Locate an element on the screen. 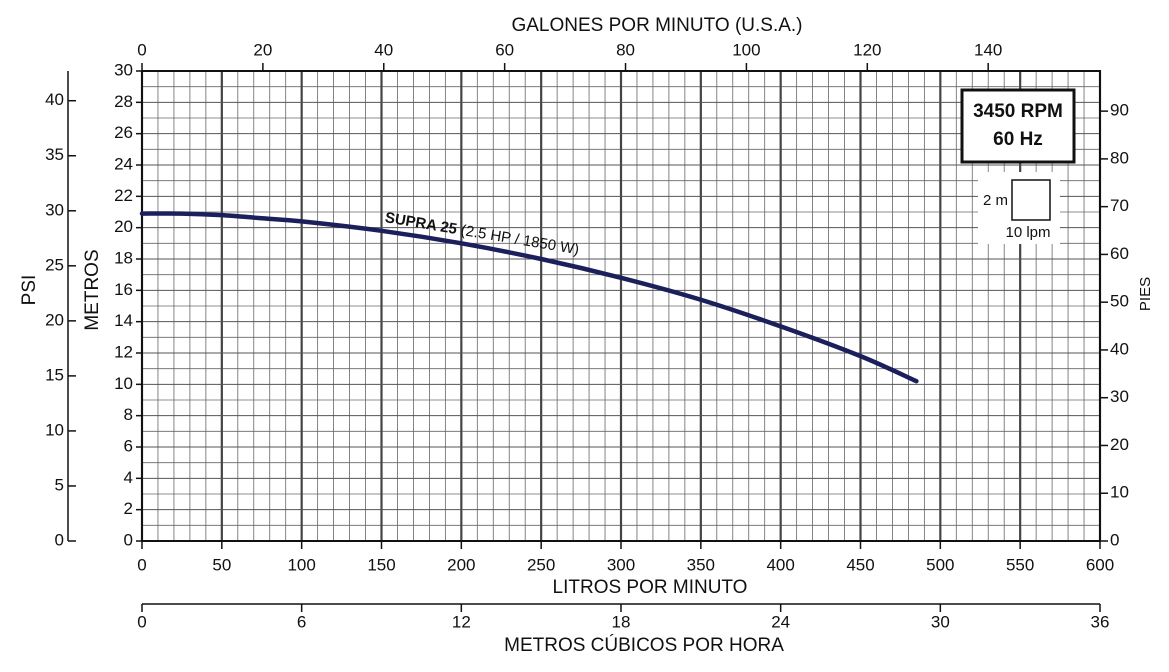 The image size is (1169, 672). y-tick-label: 2 is located at coordinates (128, 508).